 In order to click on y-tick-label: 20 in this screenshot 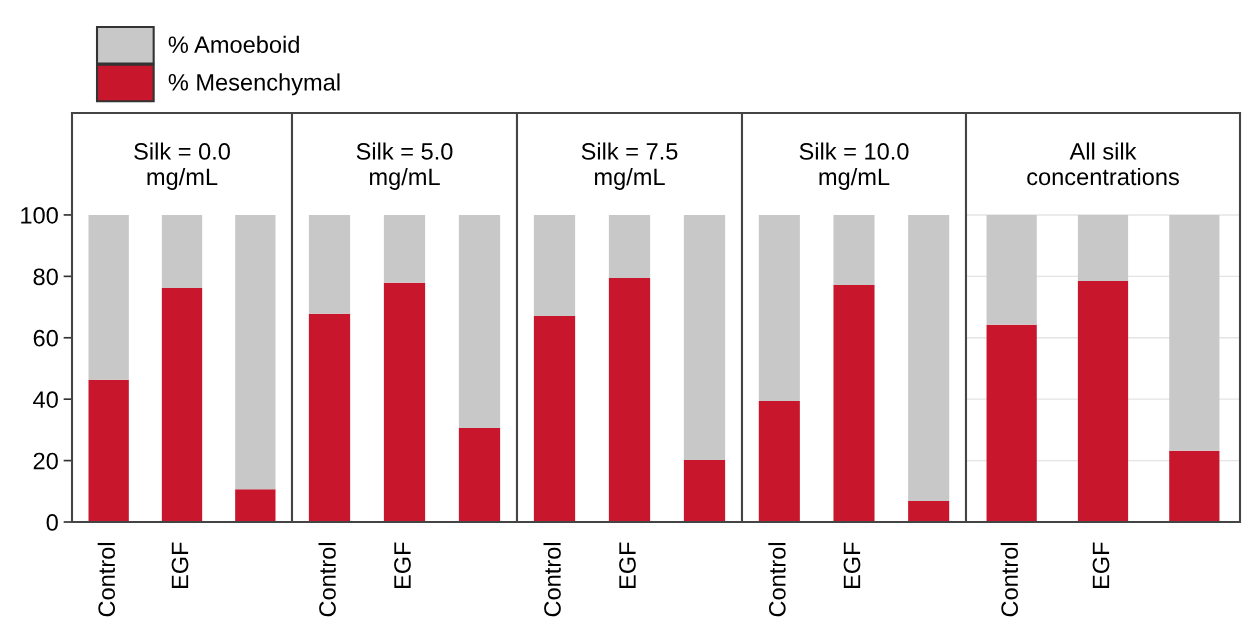, I will do `click(45, 461)`.